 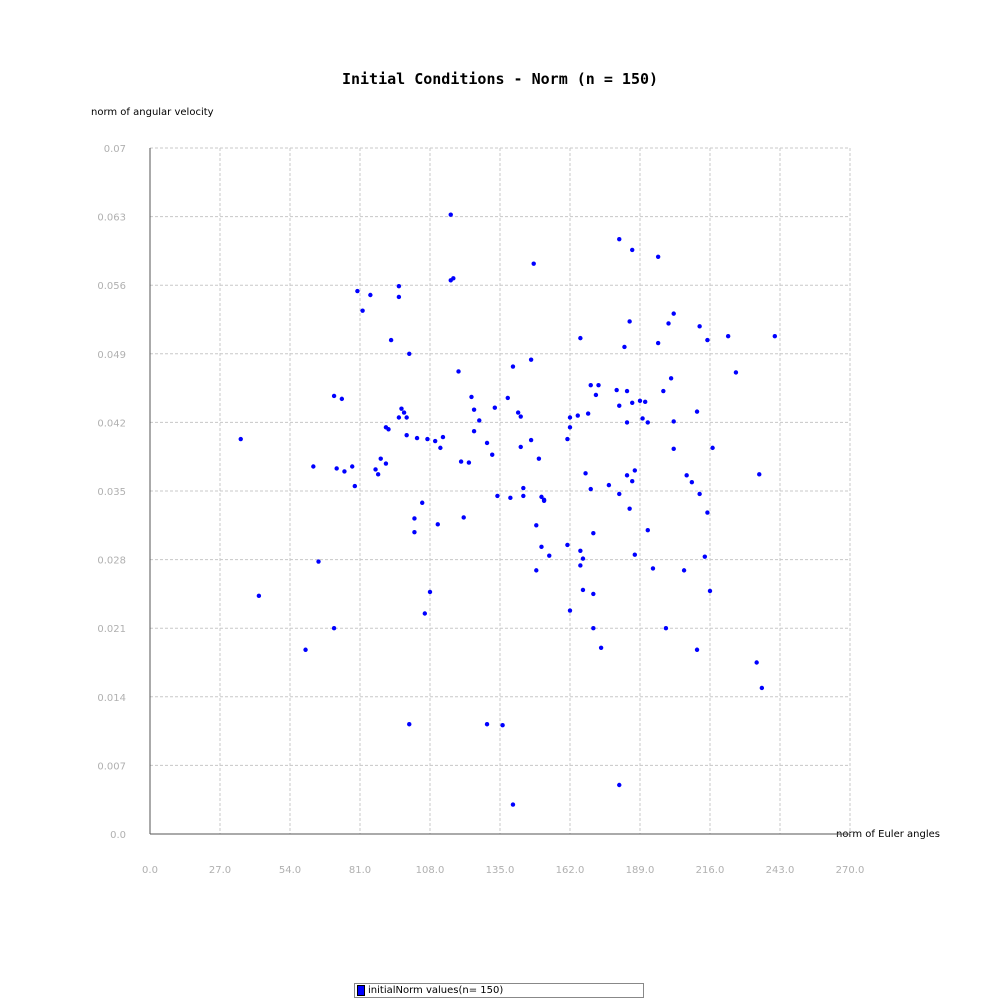 What do you see at coordinates (118, 835) in the screenshot?
I see `y-tick-label: 0.0` at bounding box center [118, 835].